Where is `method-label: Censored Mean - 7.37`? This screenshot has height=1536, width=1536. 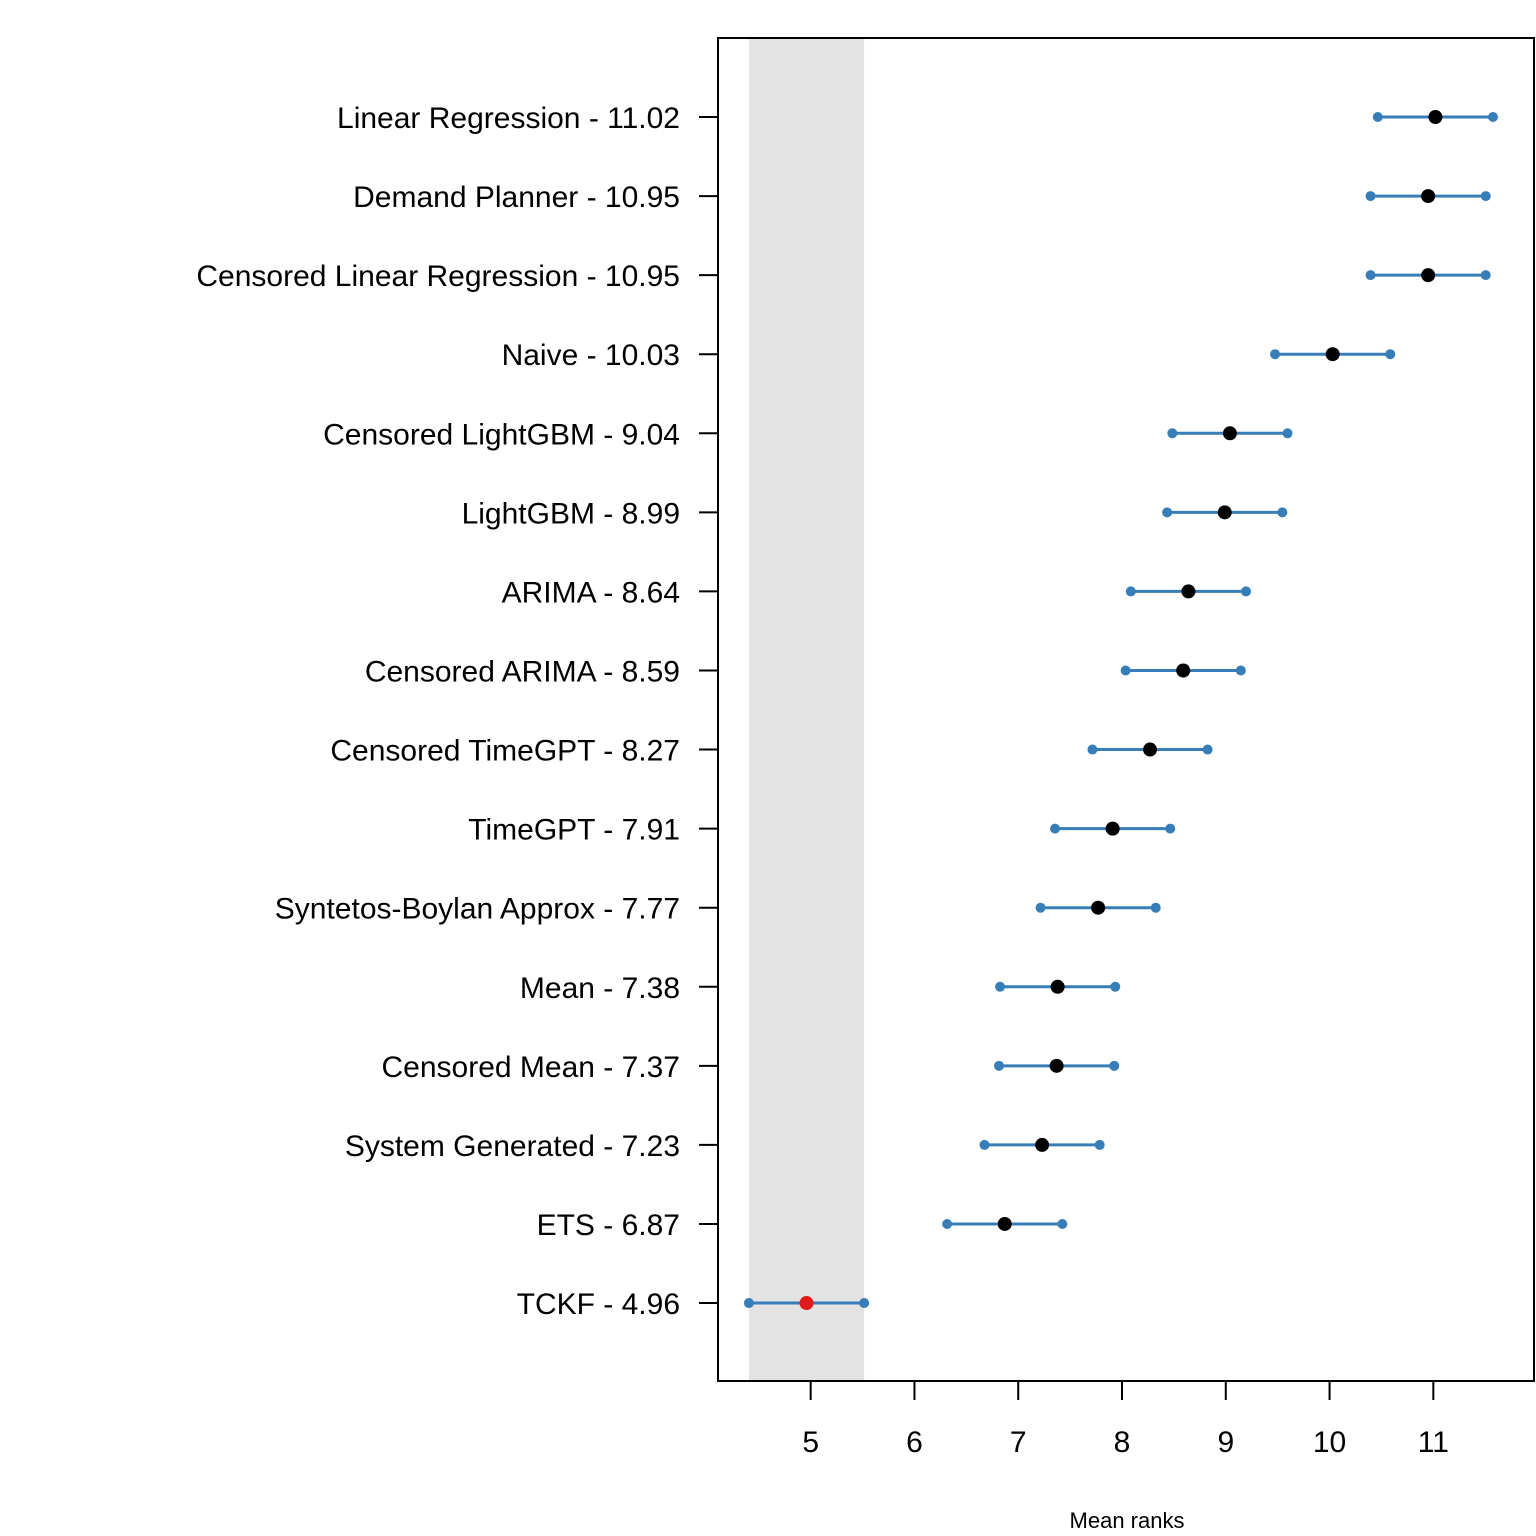 method-label: Censored Mean - 7.37 is located at coordinates (530, 1067).